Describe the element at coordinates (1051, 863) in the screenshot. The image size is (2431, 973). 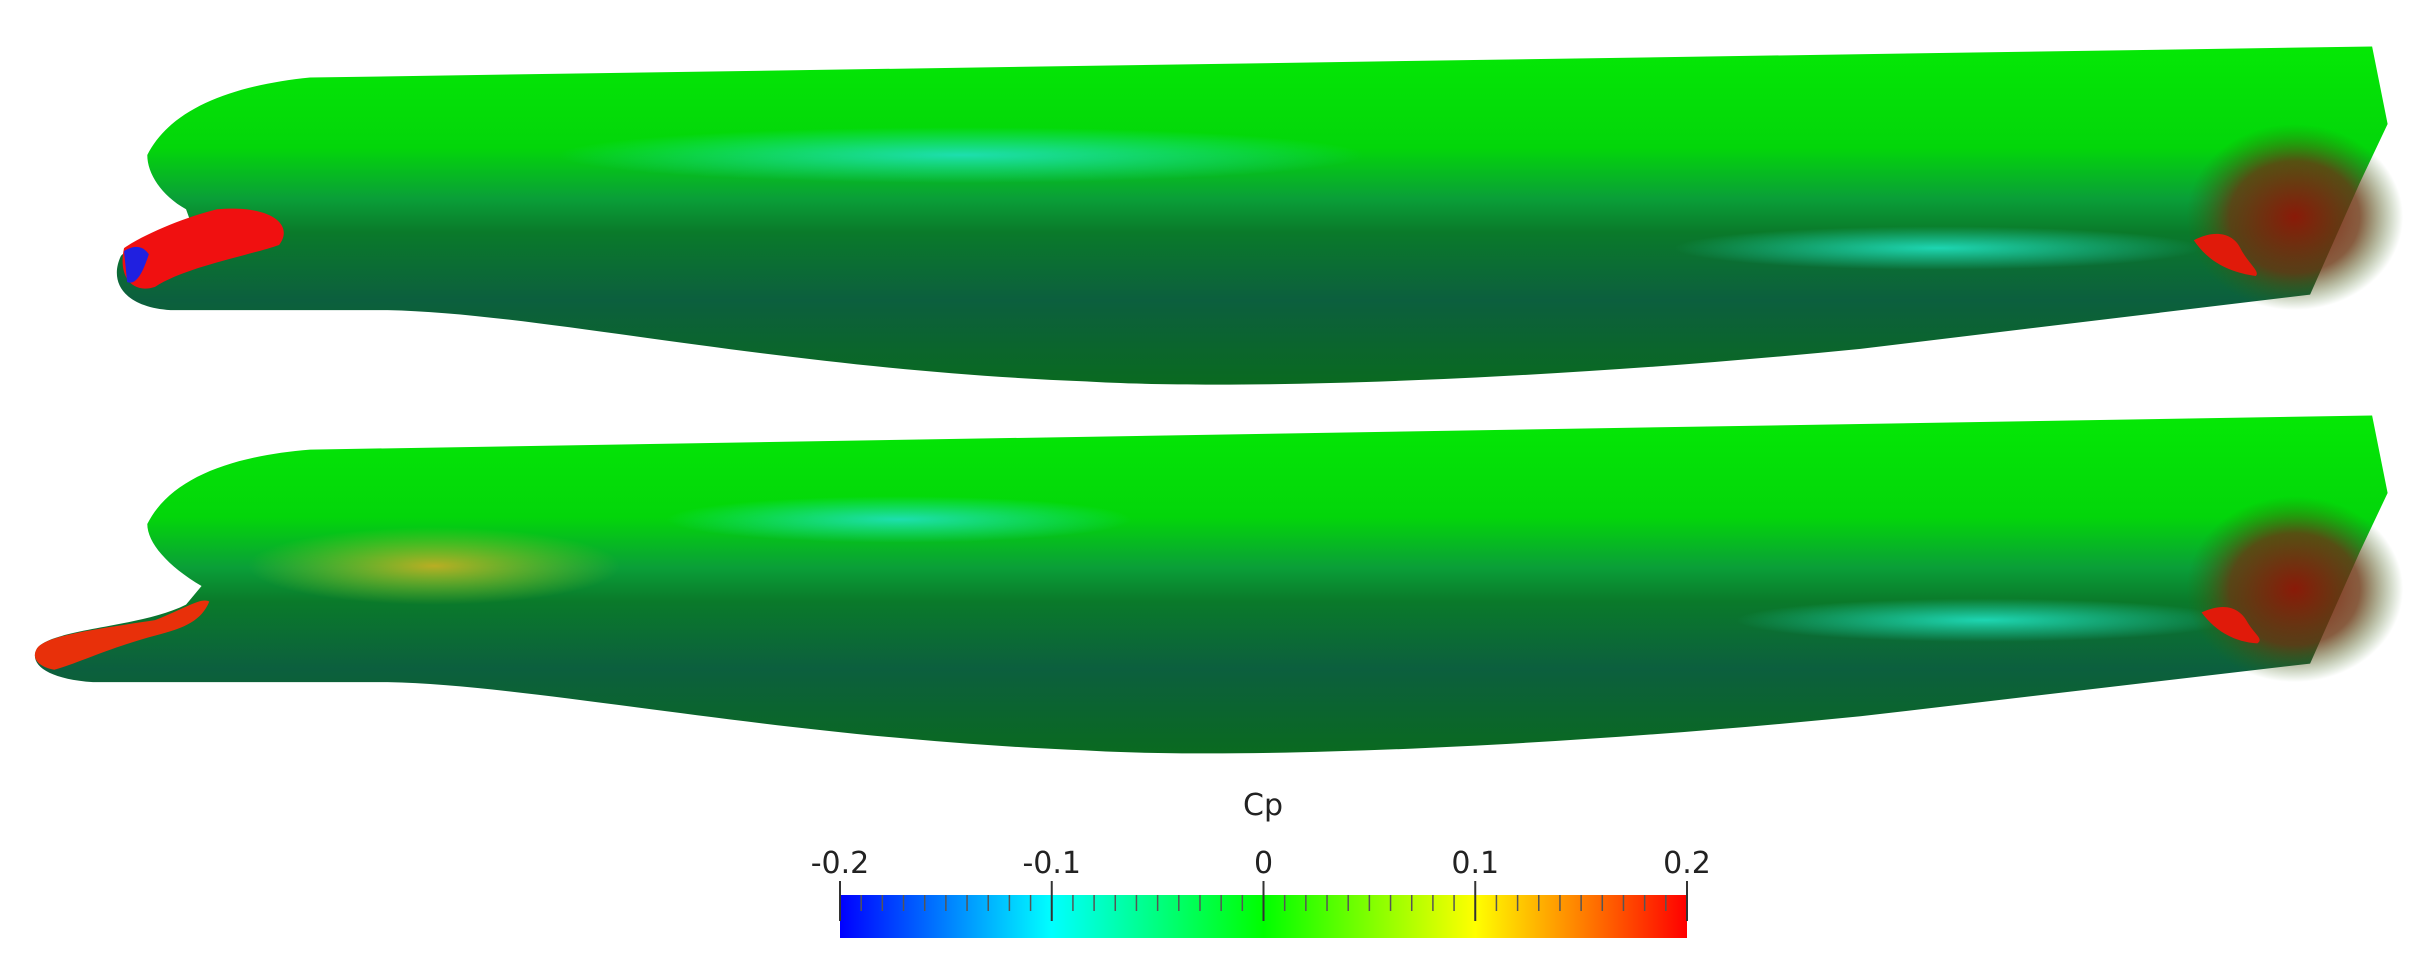
I see `tick-label: -0.1` at that location.